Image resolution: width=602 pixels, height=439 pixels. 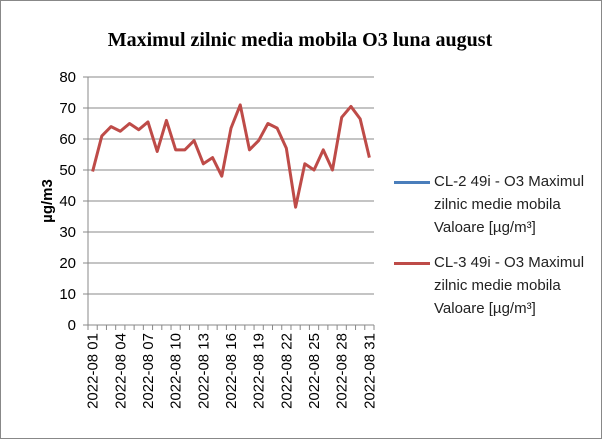 What do you see at coordinates (231, 156) in the screenshot?
I see `series-line` at bounding box center [231, 156].